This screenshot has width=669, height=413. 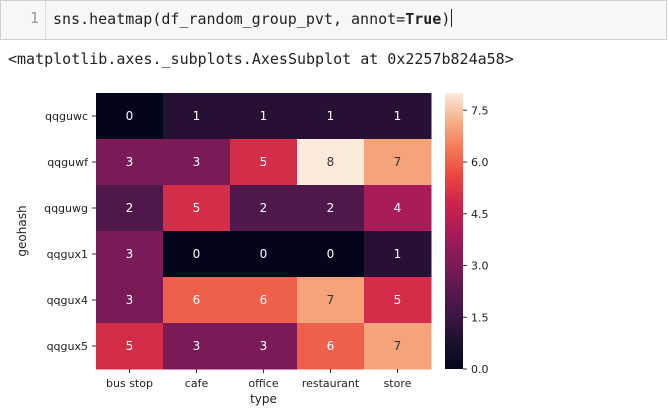 What do you see at coordinates (398, 383) in the screenshot?
I see `x-tick-label: store` at bounding box center [398, 383].